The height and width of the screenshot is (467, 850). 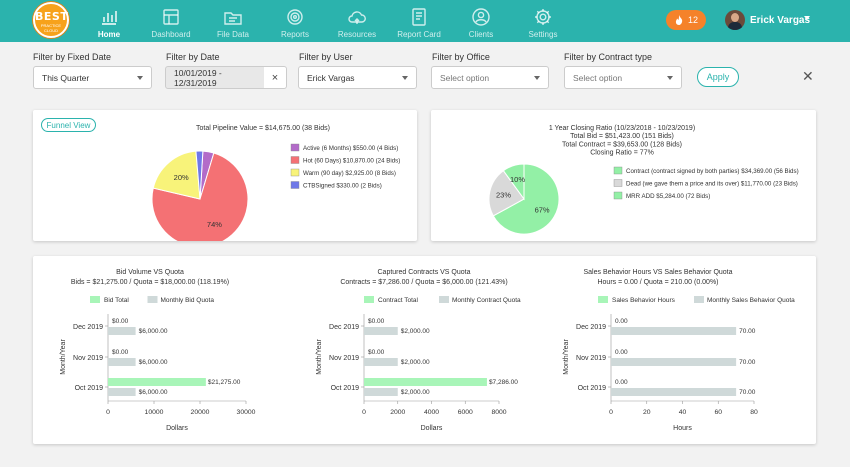 What do you see at coordinates (735, 20) in the screenshot?
I see `avatar` at bounding box center [735, 20].